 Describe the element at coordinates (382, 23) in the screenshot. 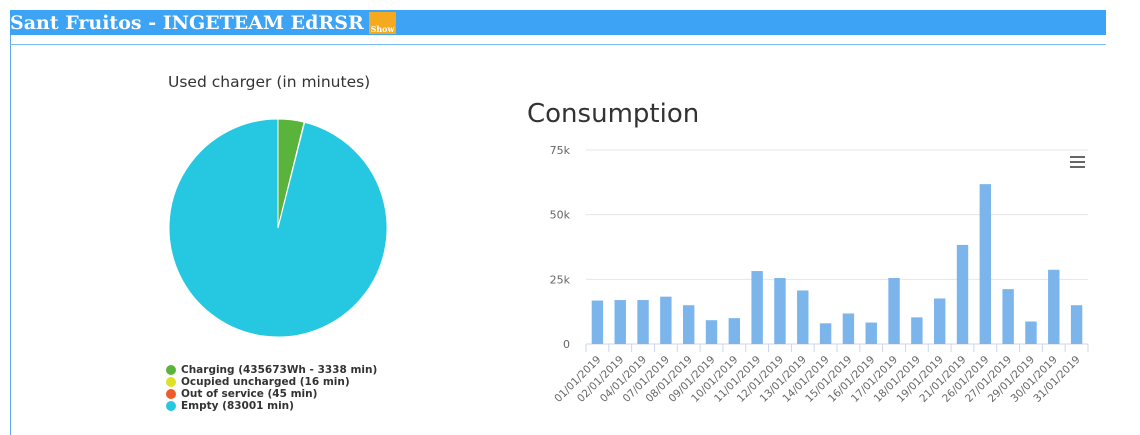

I see `show-button: Show` at that location.